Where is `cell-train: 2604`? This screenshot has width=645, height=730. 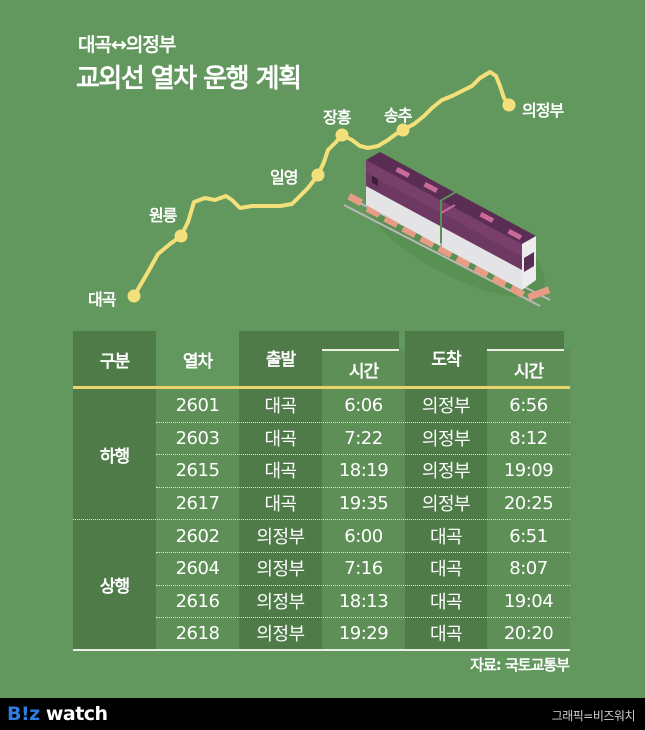 cell-train: 2604 is located at coordinates (197, 568).